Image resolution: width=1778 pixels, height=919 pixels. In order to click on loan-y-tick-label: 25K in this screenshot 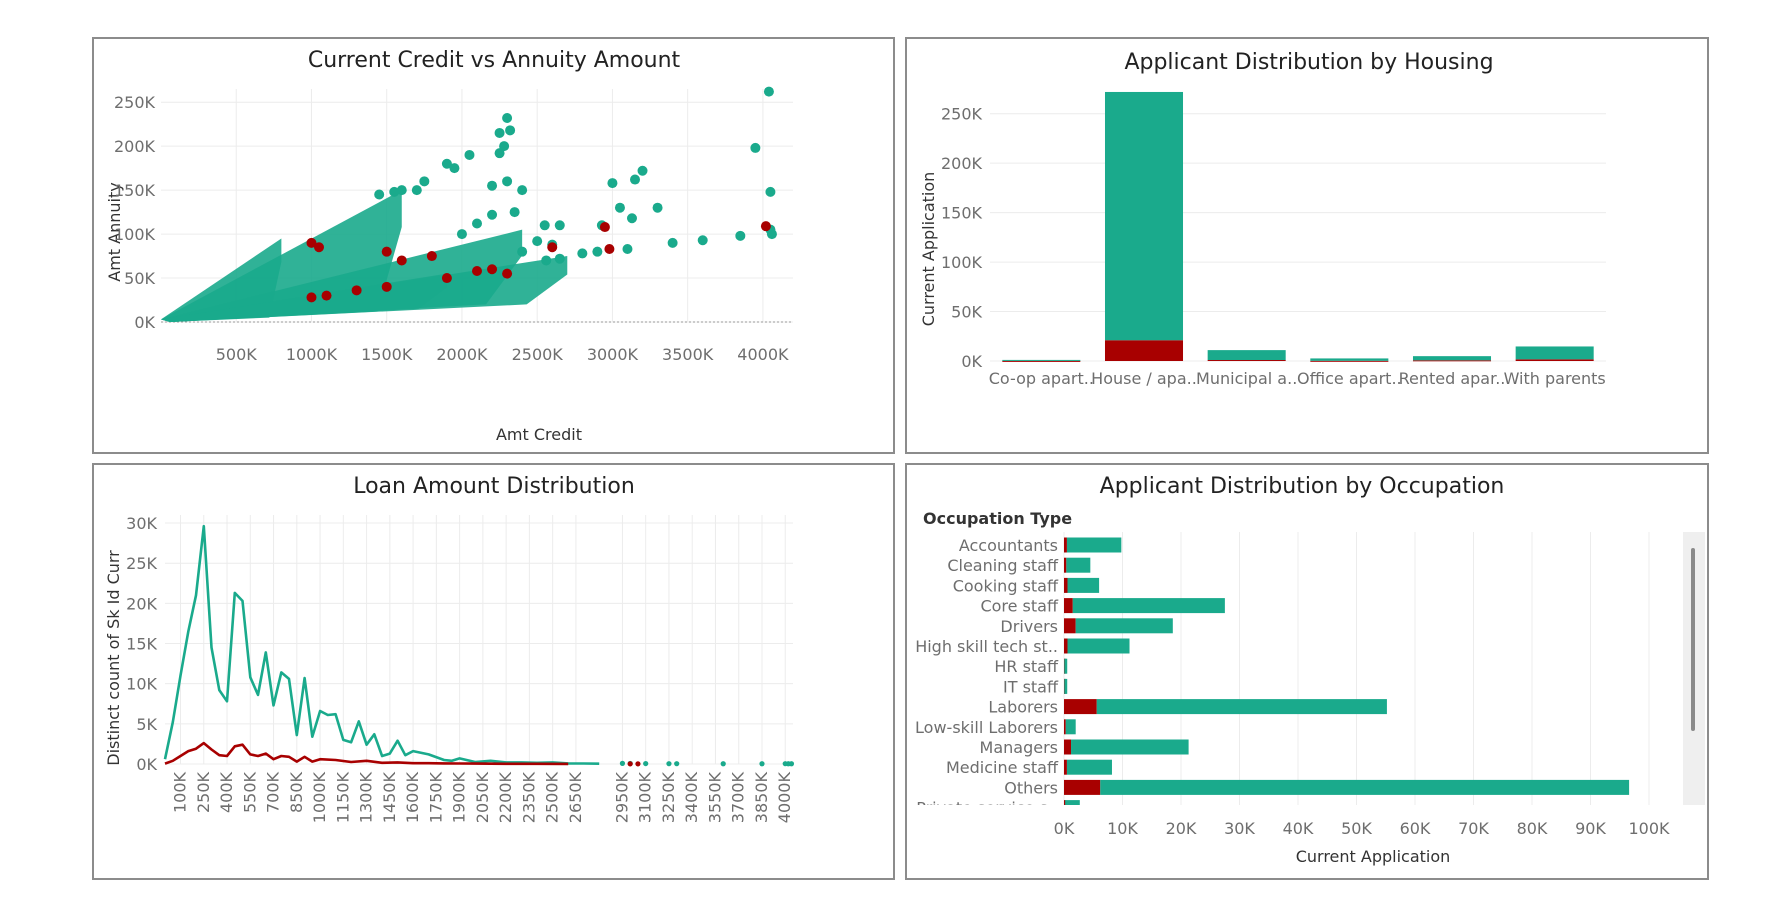, I will do `click(141, 563)`.